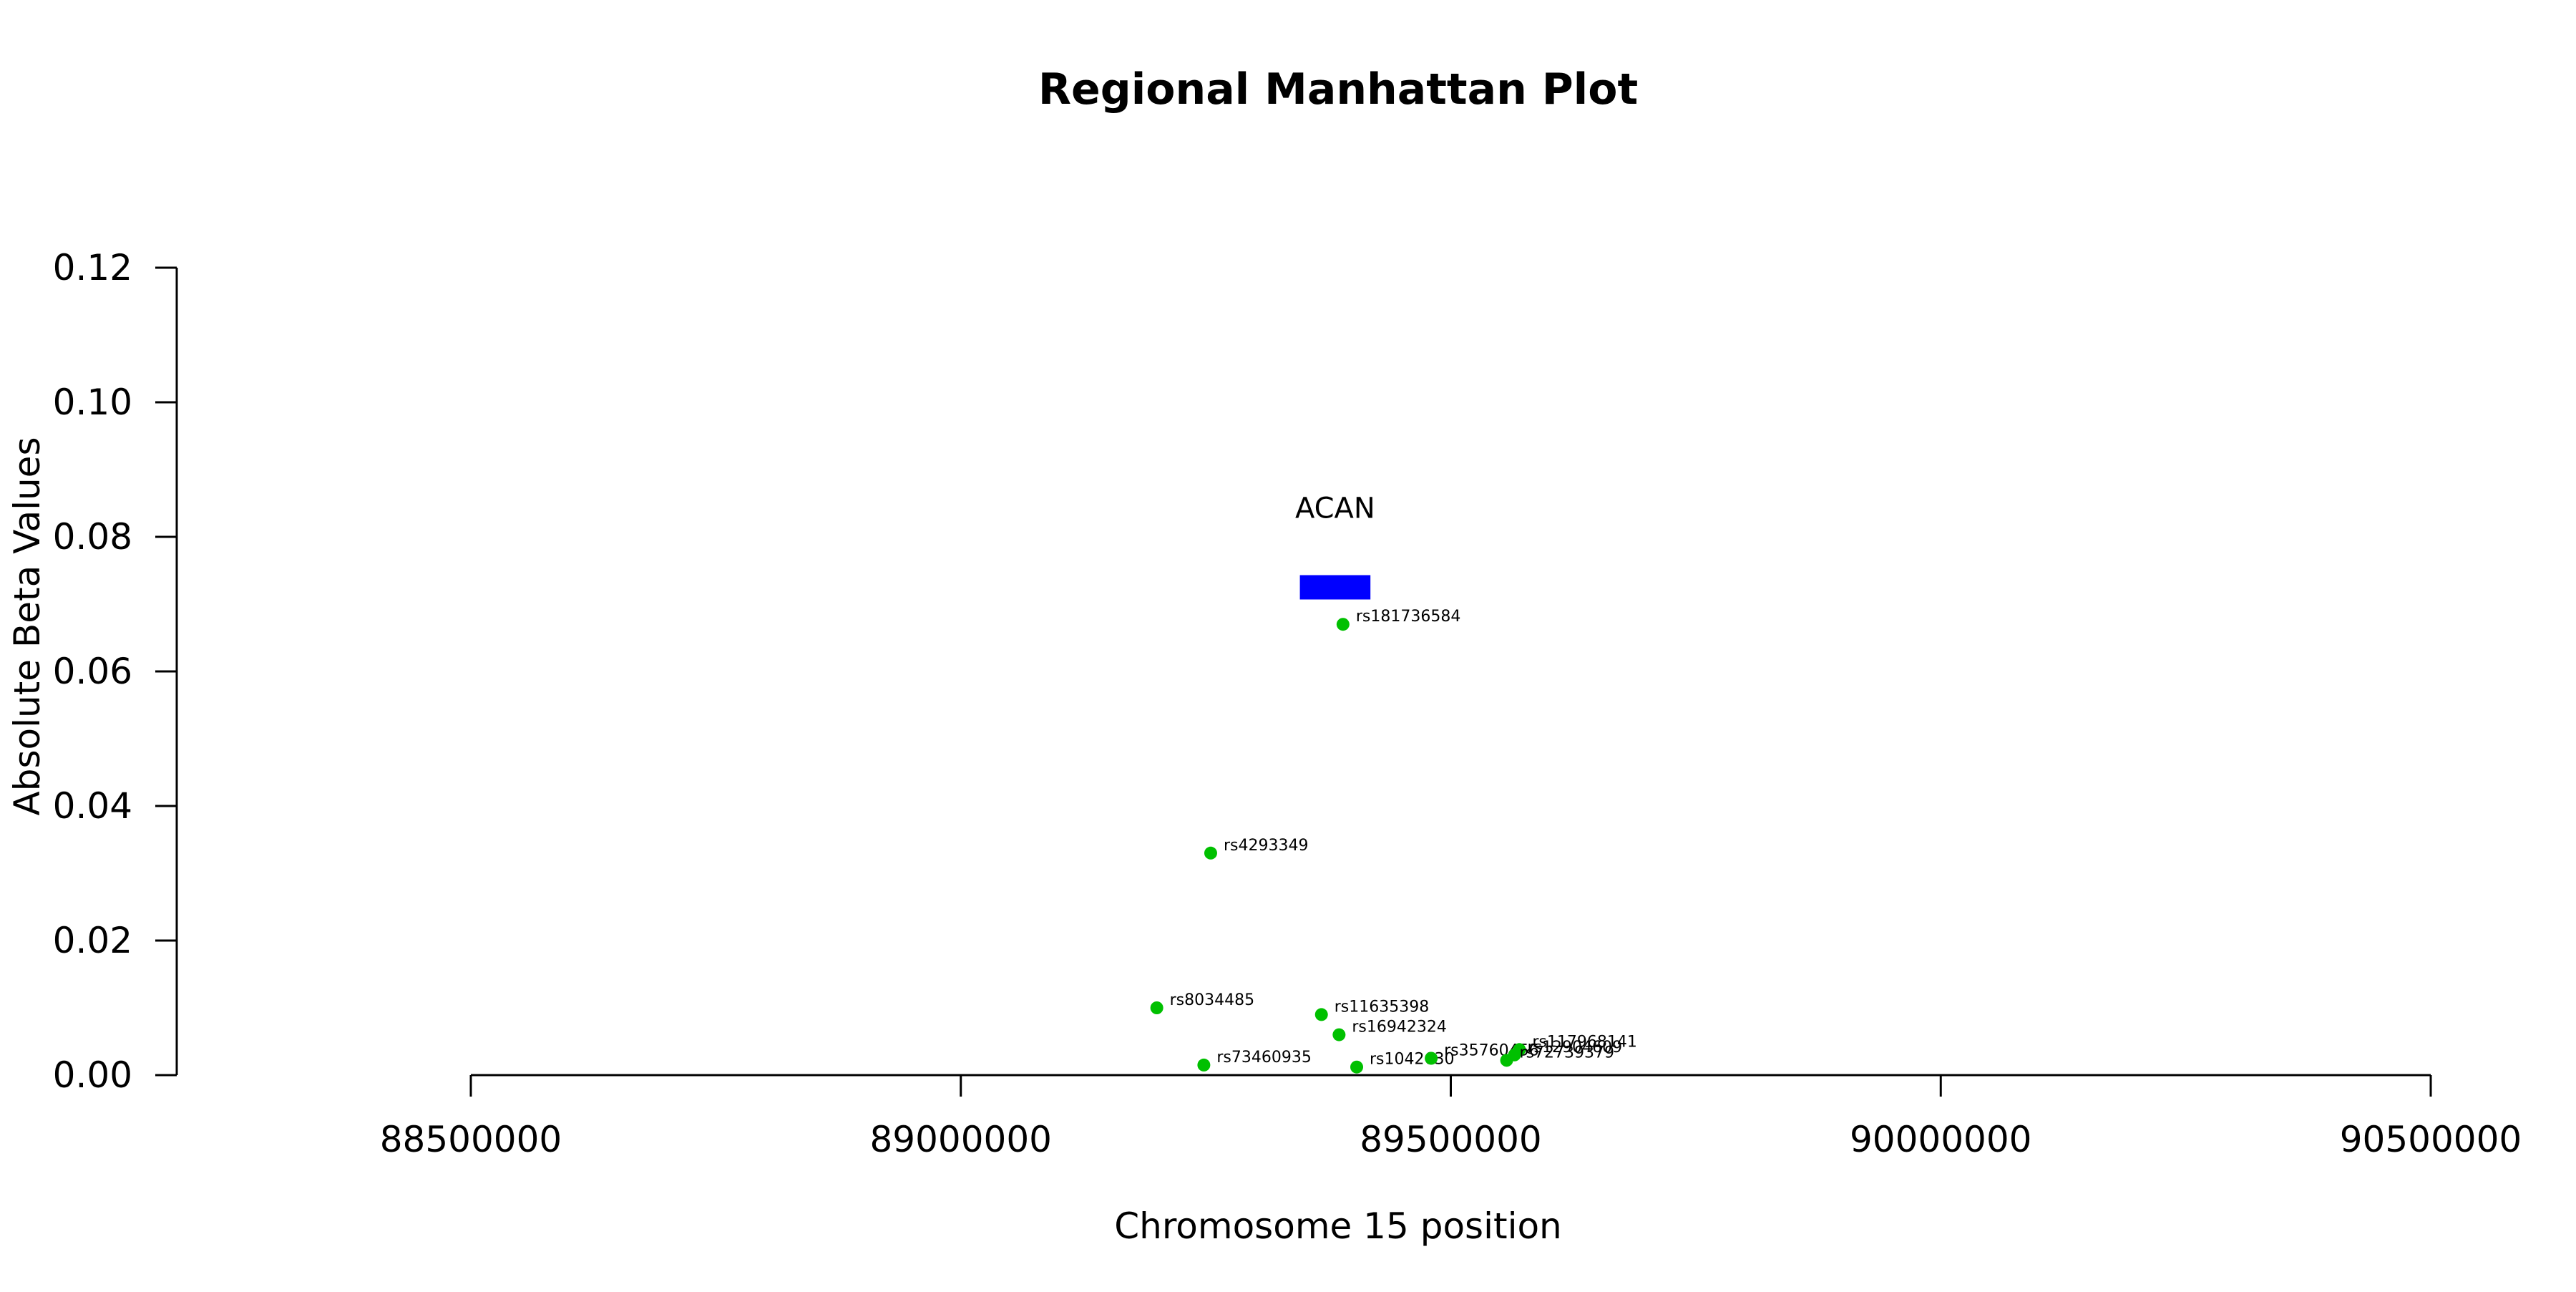 The width and height of the screenshot is (2576, 1292). I want to click on snp-label: rs8034485, so click(1212, 1000).